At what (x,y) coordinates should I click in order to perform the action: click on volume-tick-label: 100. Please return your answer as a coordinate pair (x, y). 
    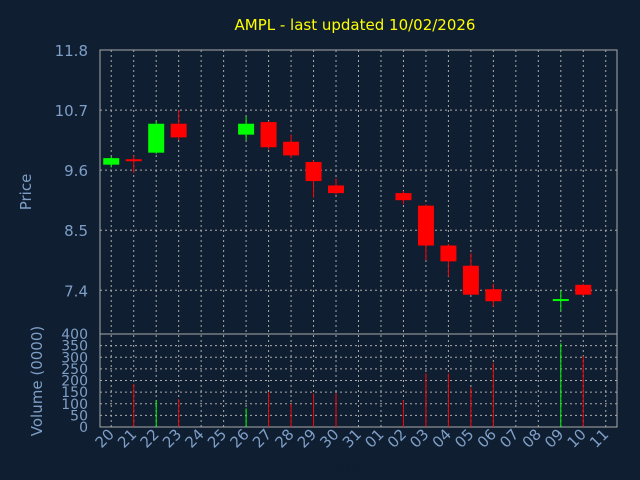
    Looking at the image, I should click on (74, 405).